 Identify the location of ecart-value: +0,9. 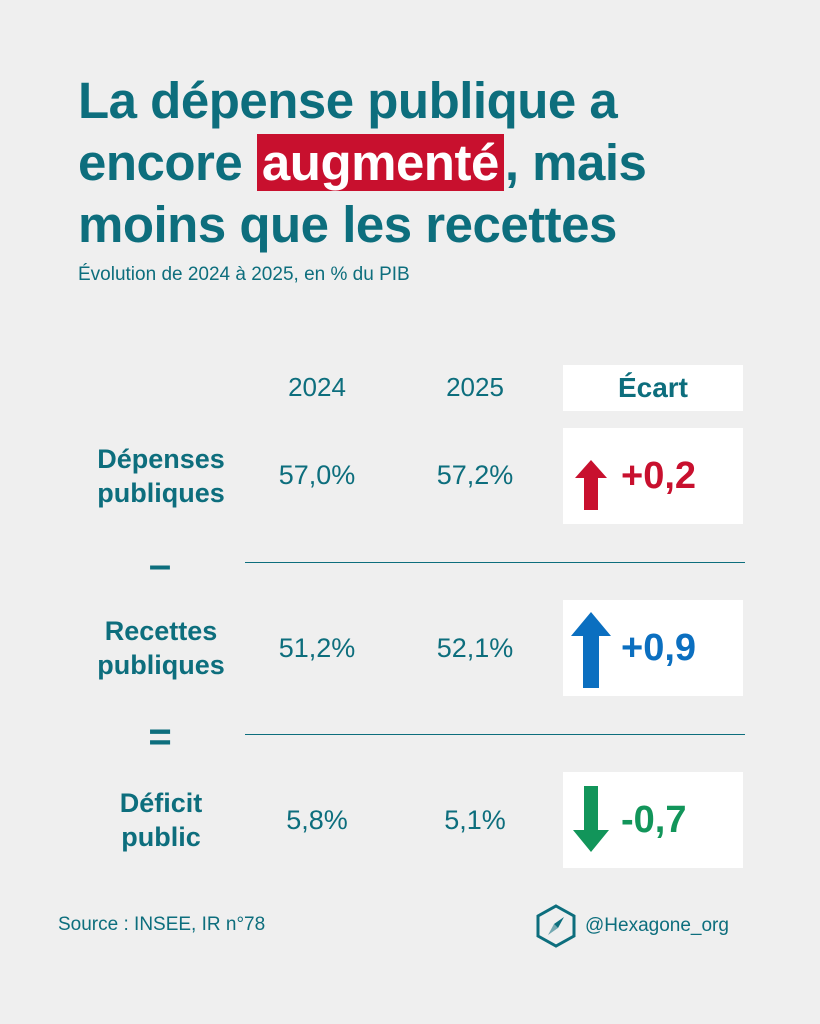
(659, 648).